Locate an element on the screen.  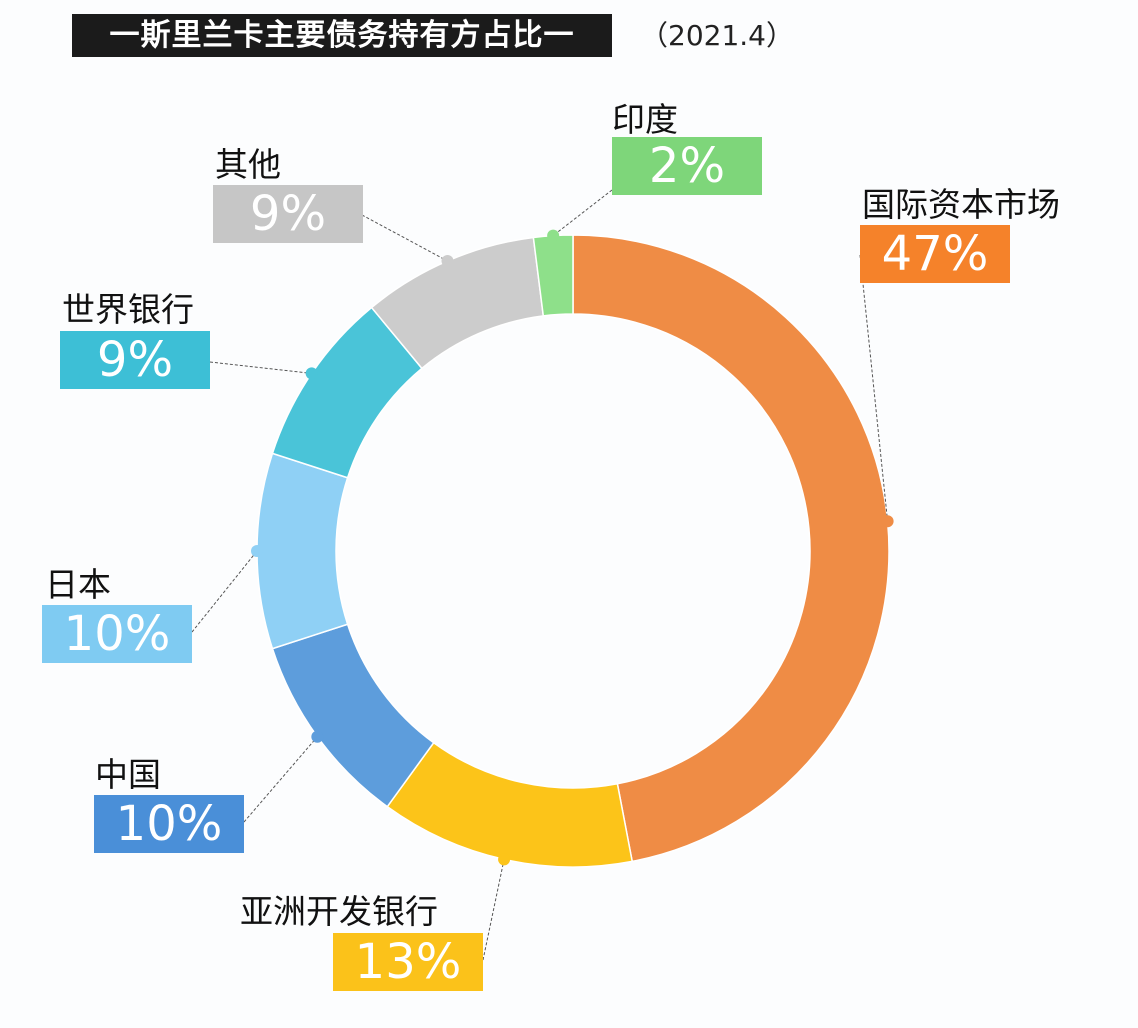
slice-label-0: 国际资本市场 is located at coordinates (961, 204).